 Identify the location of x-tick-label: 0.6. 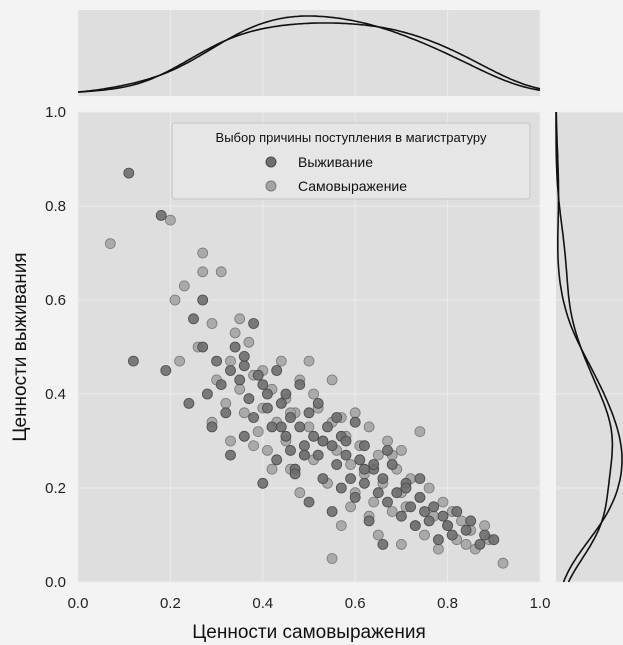
(355, 603).